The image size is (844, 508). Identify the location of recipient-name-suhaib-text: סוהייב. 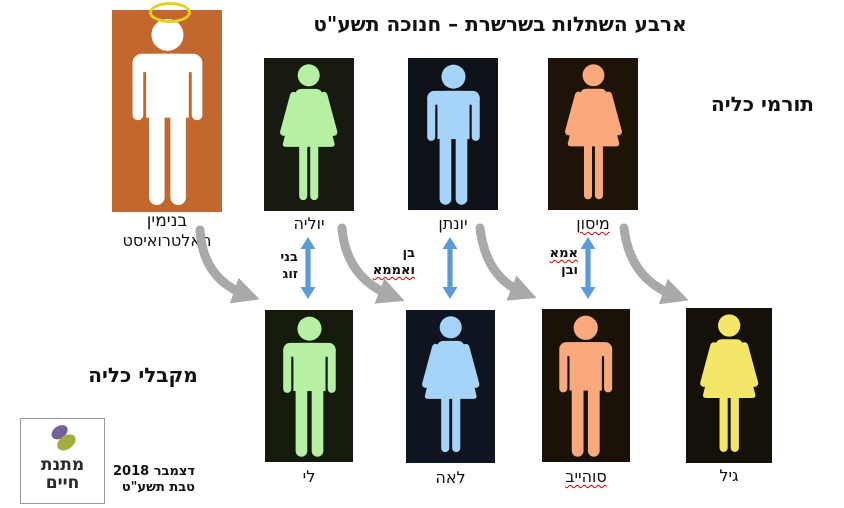
(586, 476).